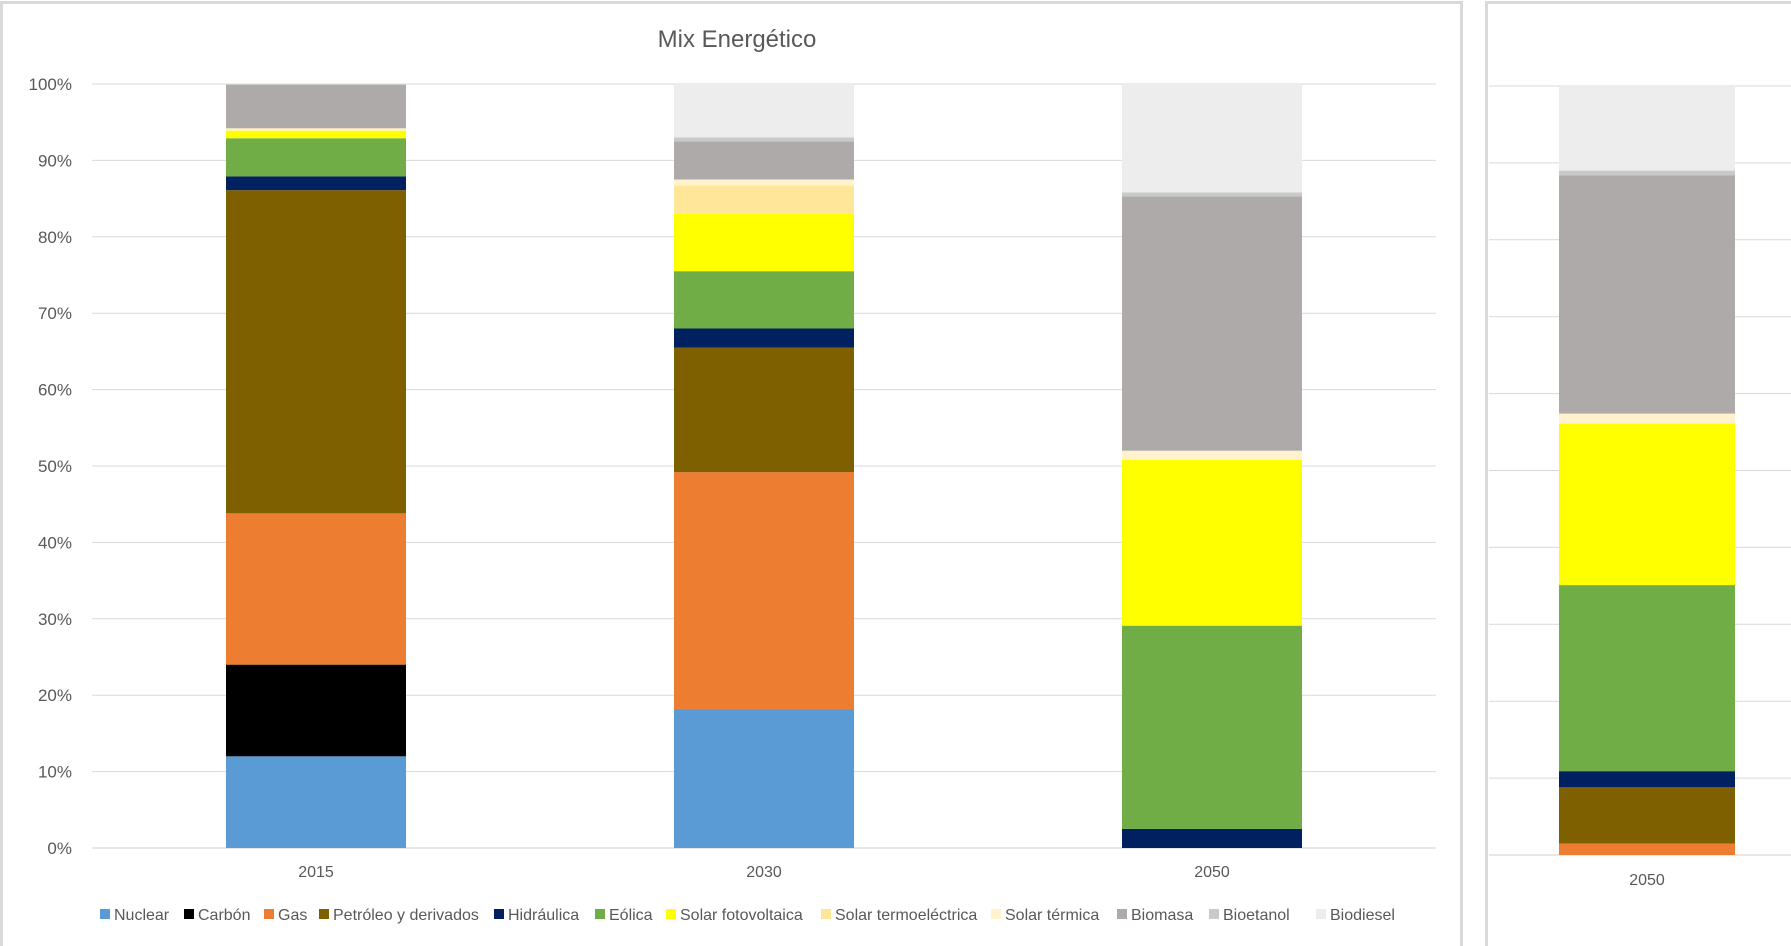 The width and height of the screenshot is (1791, 946). I want to click on legend-label: Solar térmica, so click(1052, 915).